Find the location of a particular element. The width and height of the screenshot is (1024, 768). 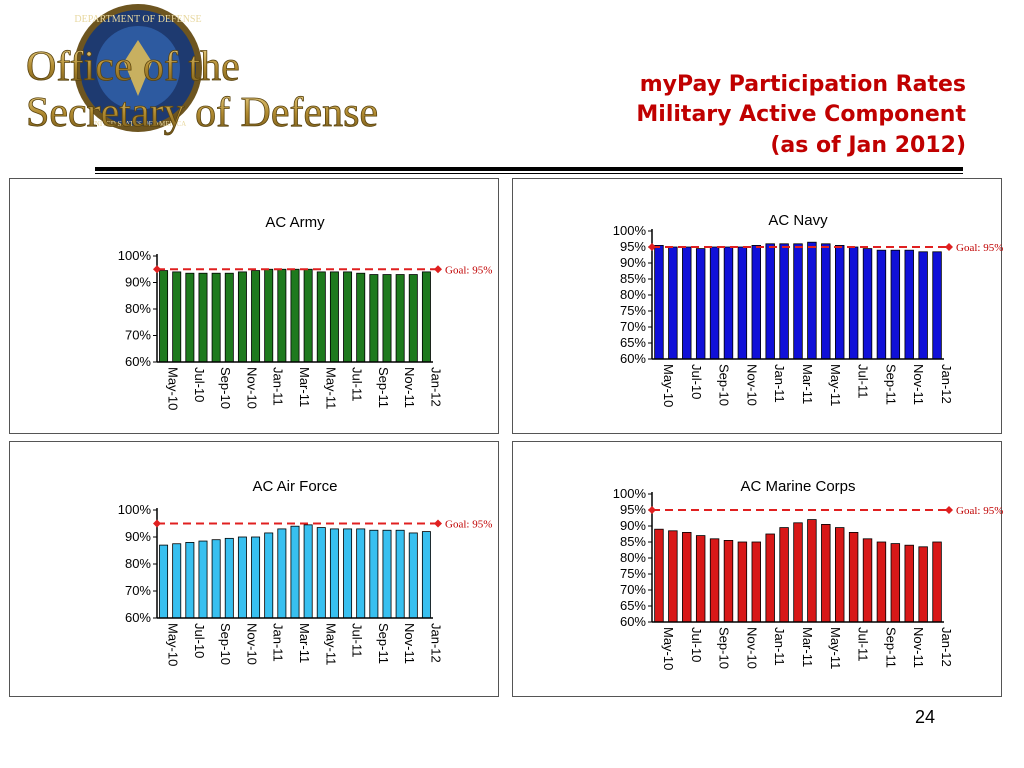

navy-goal-label: Goal: 95% is located at coordinates (979, 248).